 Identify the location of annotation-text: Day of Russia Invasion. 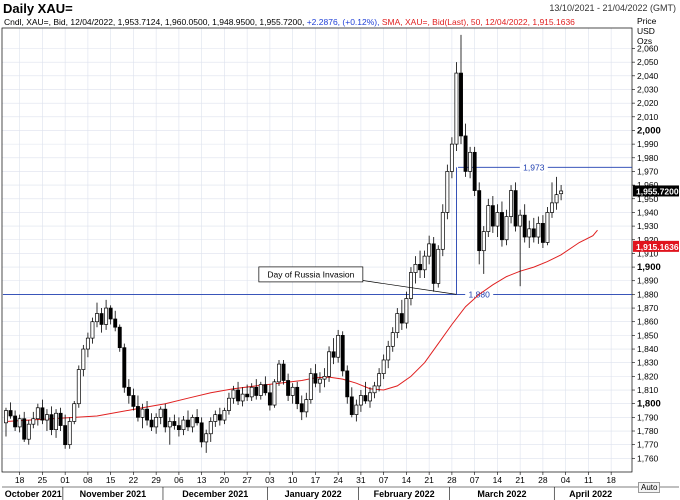
(310, 274).